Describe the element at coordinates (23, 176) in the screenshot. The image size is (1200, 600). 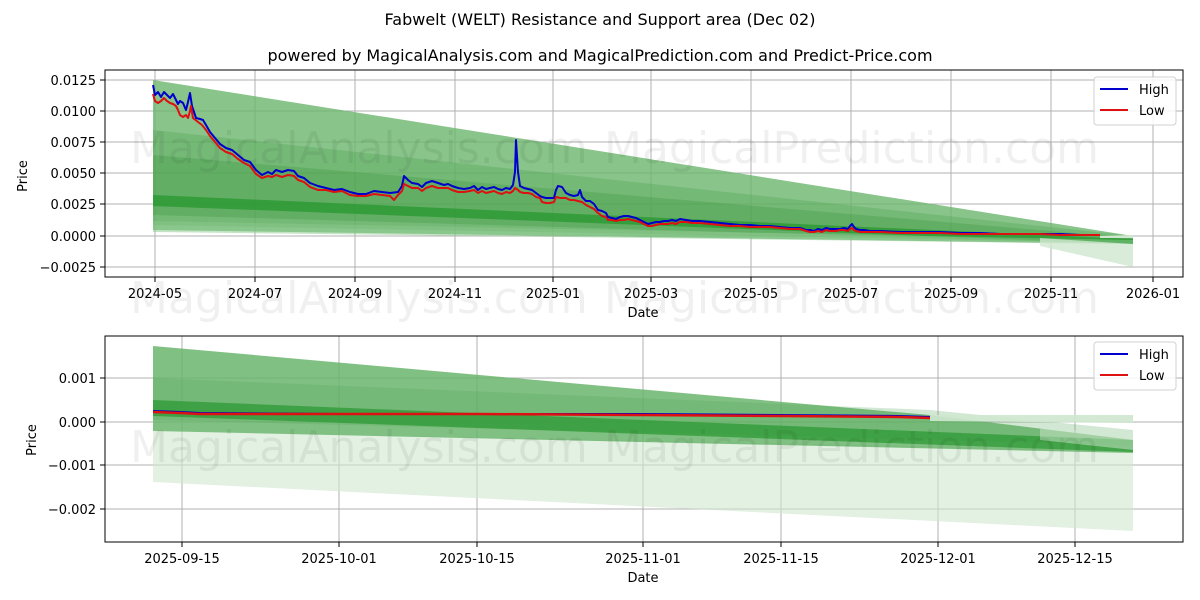
I see `top-y-axis-label: Price` at that location.